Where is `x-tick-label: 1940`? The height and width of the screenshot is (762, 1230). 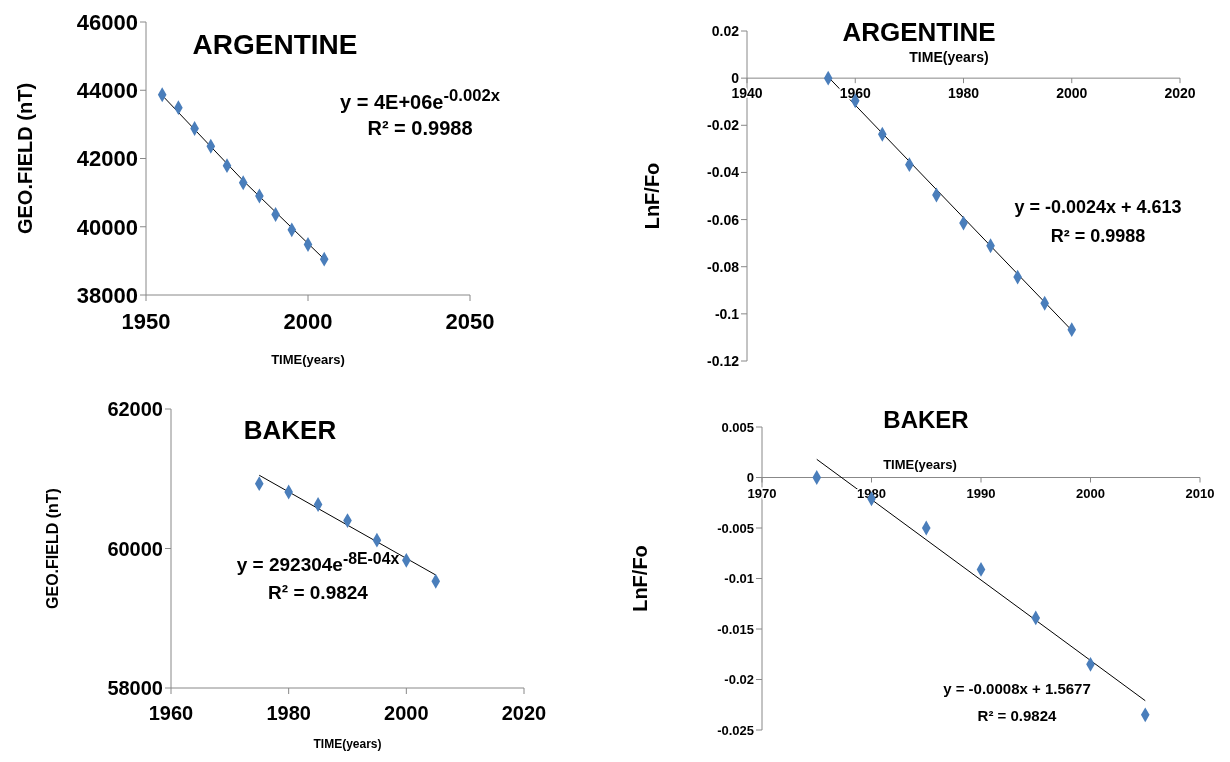
x-tick-label: 1940 is located at coordinates (747, 93).